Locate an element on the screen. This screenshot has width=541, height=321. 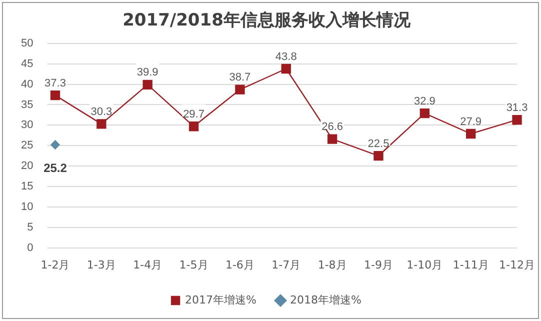
data-label: 31.3 is located at coordinates (517, 108).